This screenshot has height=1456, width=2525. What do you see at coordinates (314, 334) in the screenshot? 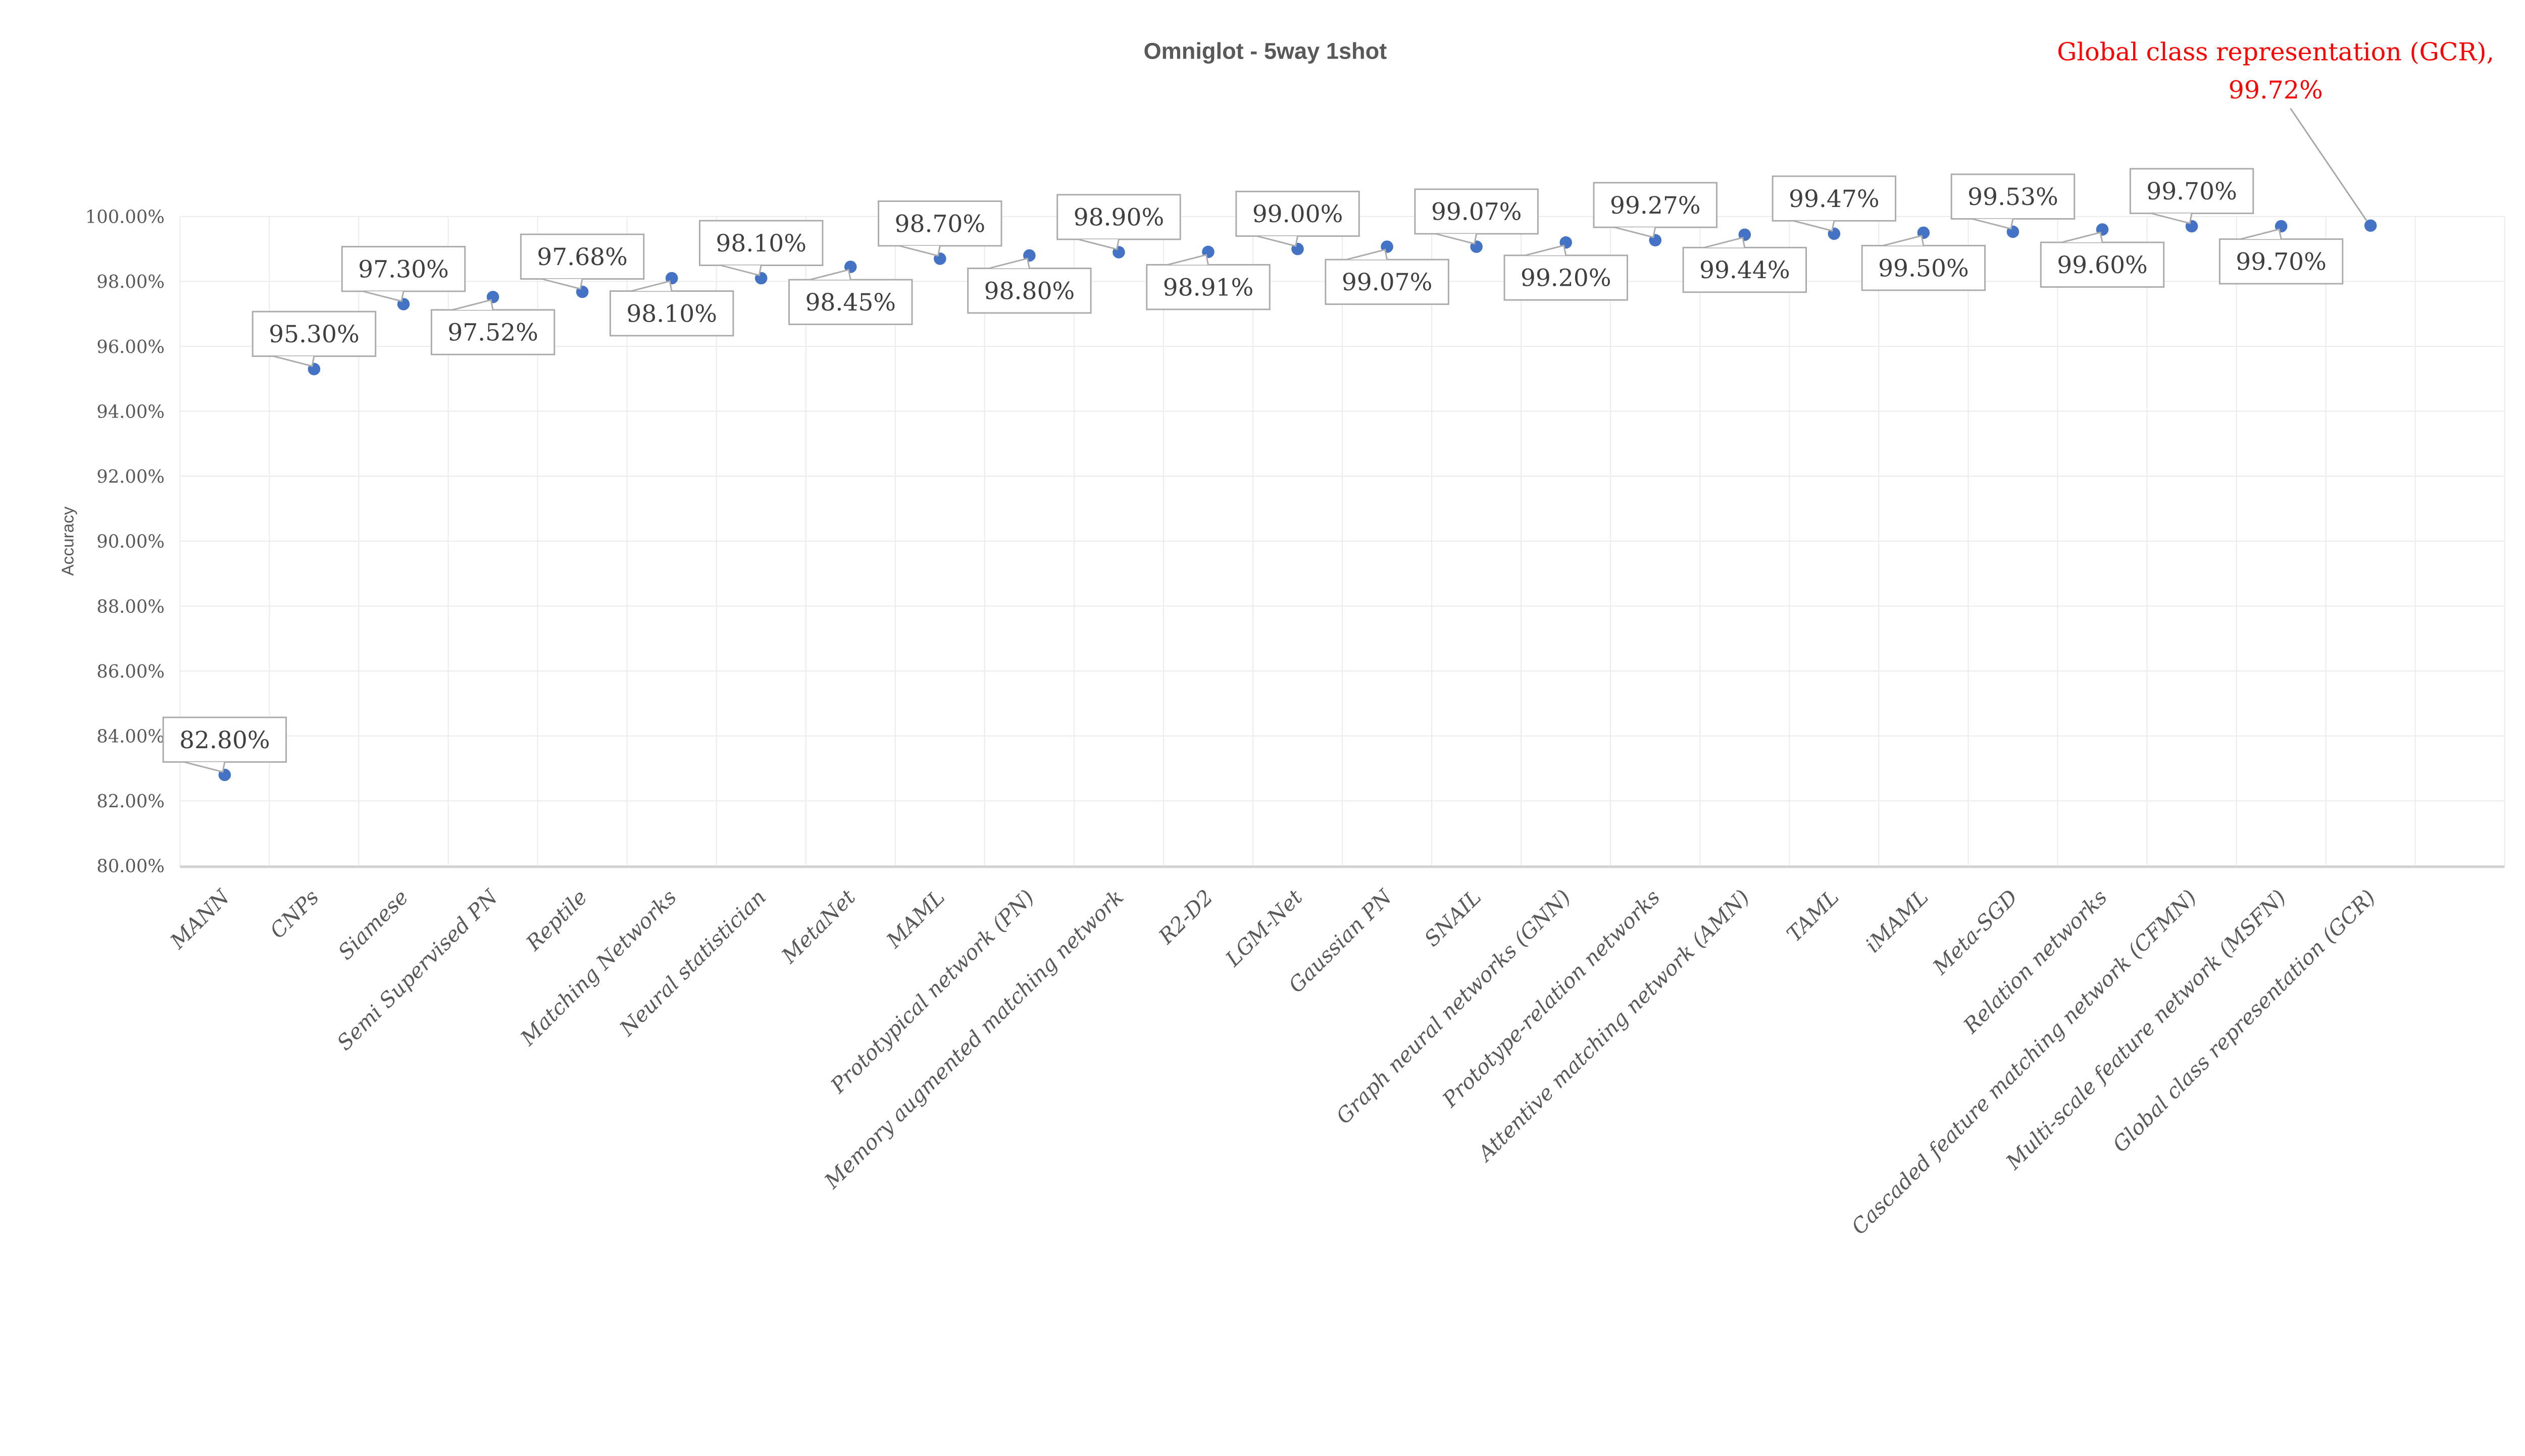
I see `data-point-value-label: 95.30%` at bounding box center [314, 334].